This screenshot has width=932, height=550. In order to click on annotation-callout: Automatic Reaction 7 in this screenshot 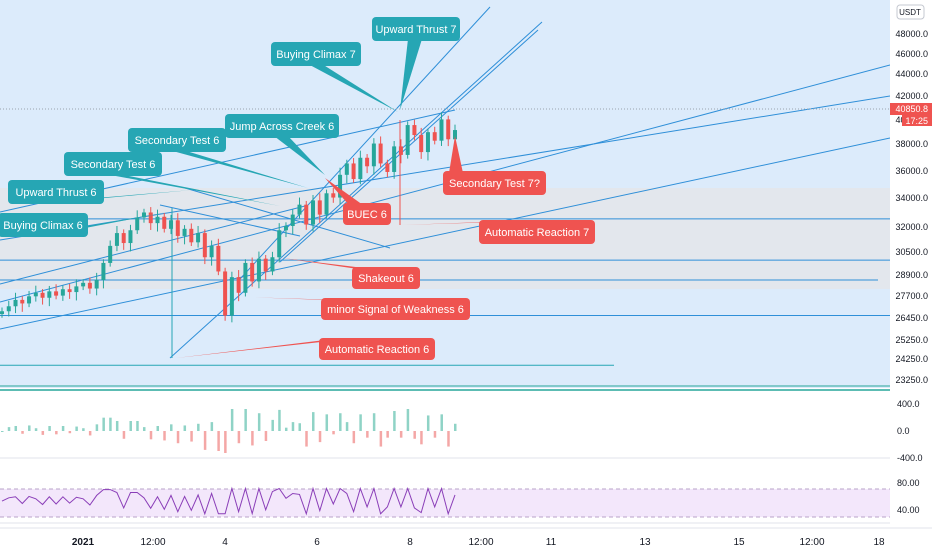, I will do `click(498, 232)`.